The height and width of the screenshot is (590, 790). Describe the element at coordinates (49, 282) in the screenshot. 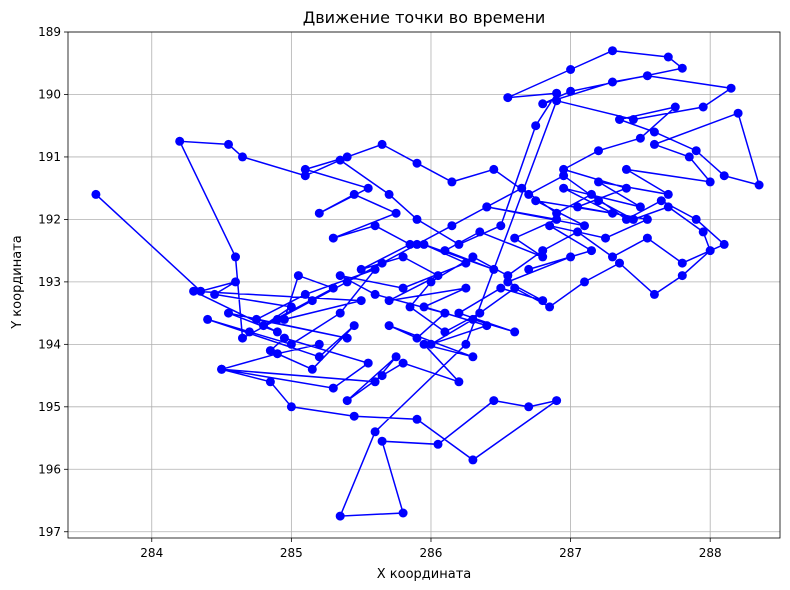

I see `y-tick-label: 193` at that location.